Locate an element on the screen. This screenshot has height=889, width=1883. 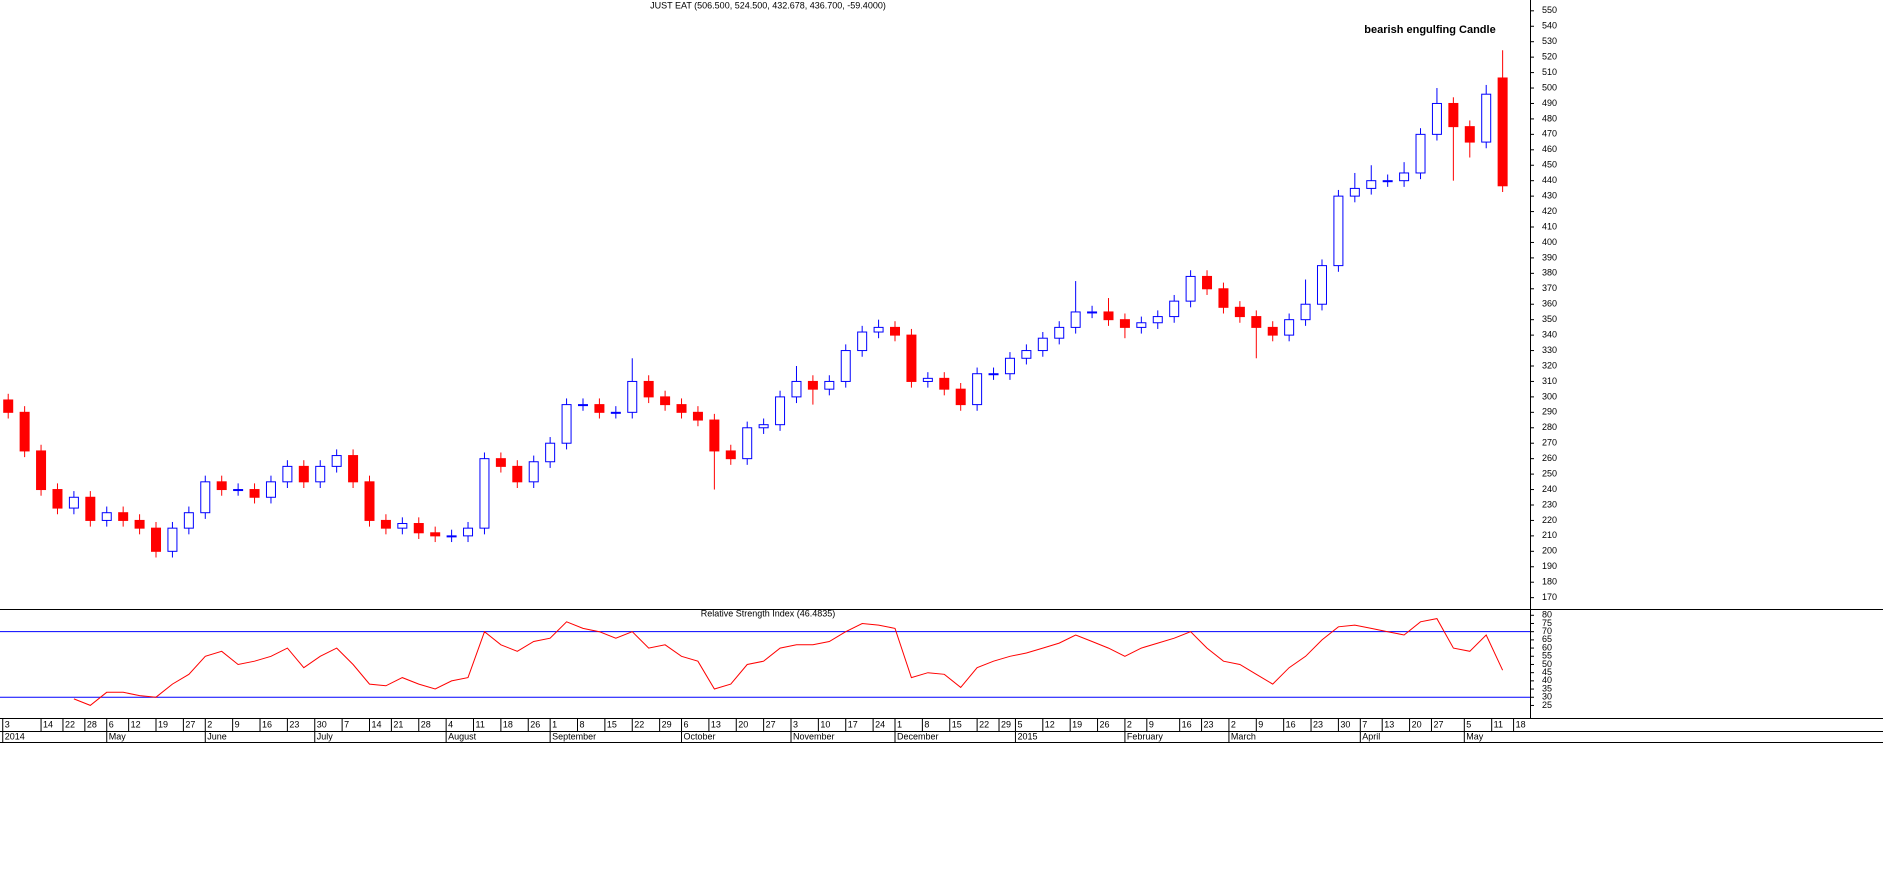
x-tick-label: 8 is located at coordinates (926, 724).